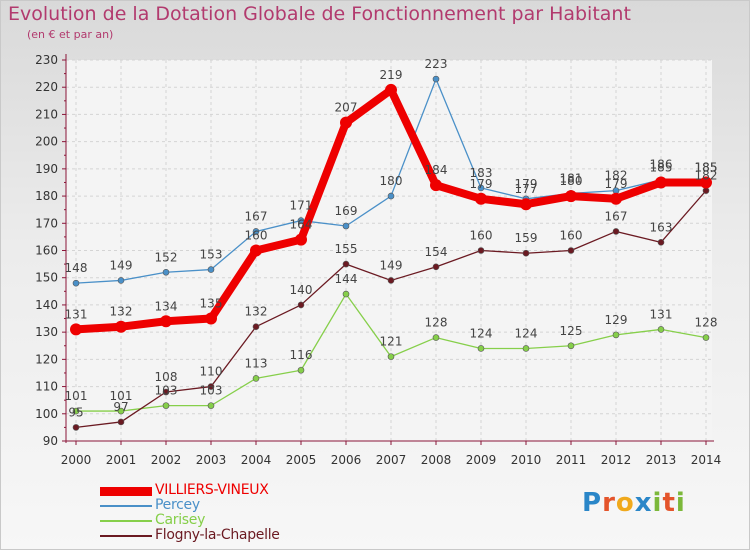 The height and width of the screenshot is (550, 750). Describe the element at coordinates (616, 176) in the screenshot. I see `data-label-percey-2012: 182` at that location.